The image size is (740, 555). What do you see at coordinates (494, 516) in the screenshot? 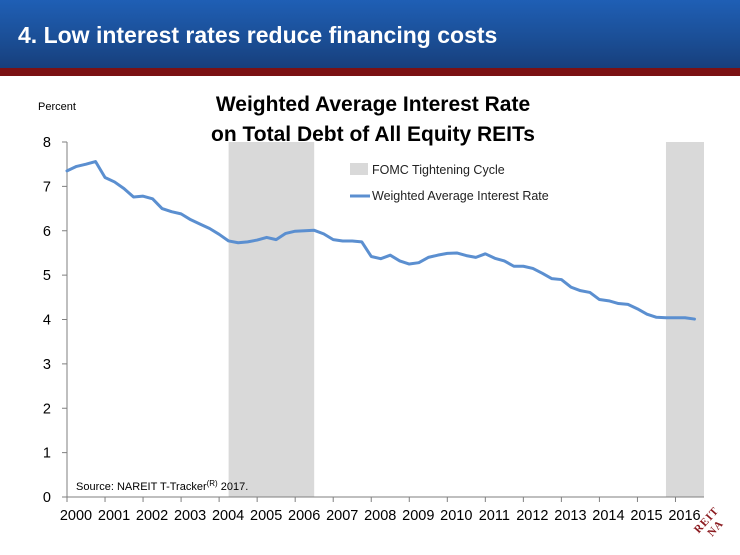
I see `x-tick-label-2011: 2011` at bounding box center [494, 516].